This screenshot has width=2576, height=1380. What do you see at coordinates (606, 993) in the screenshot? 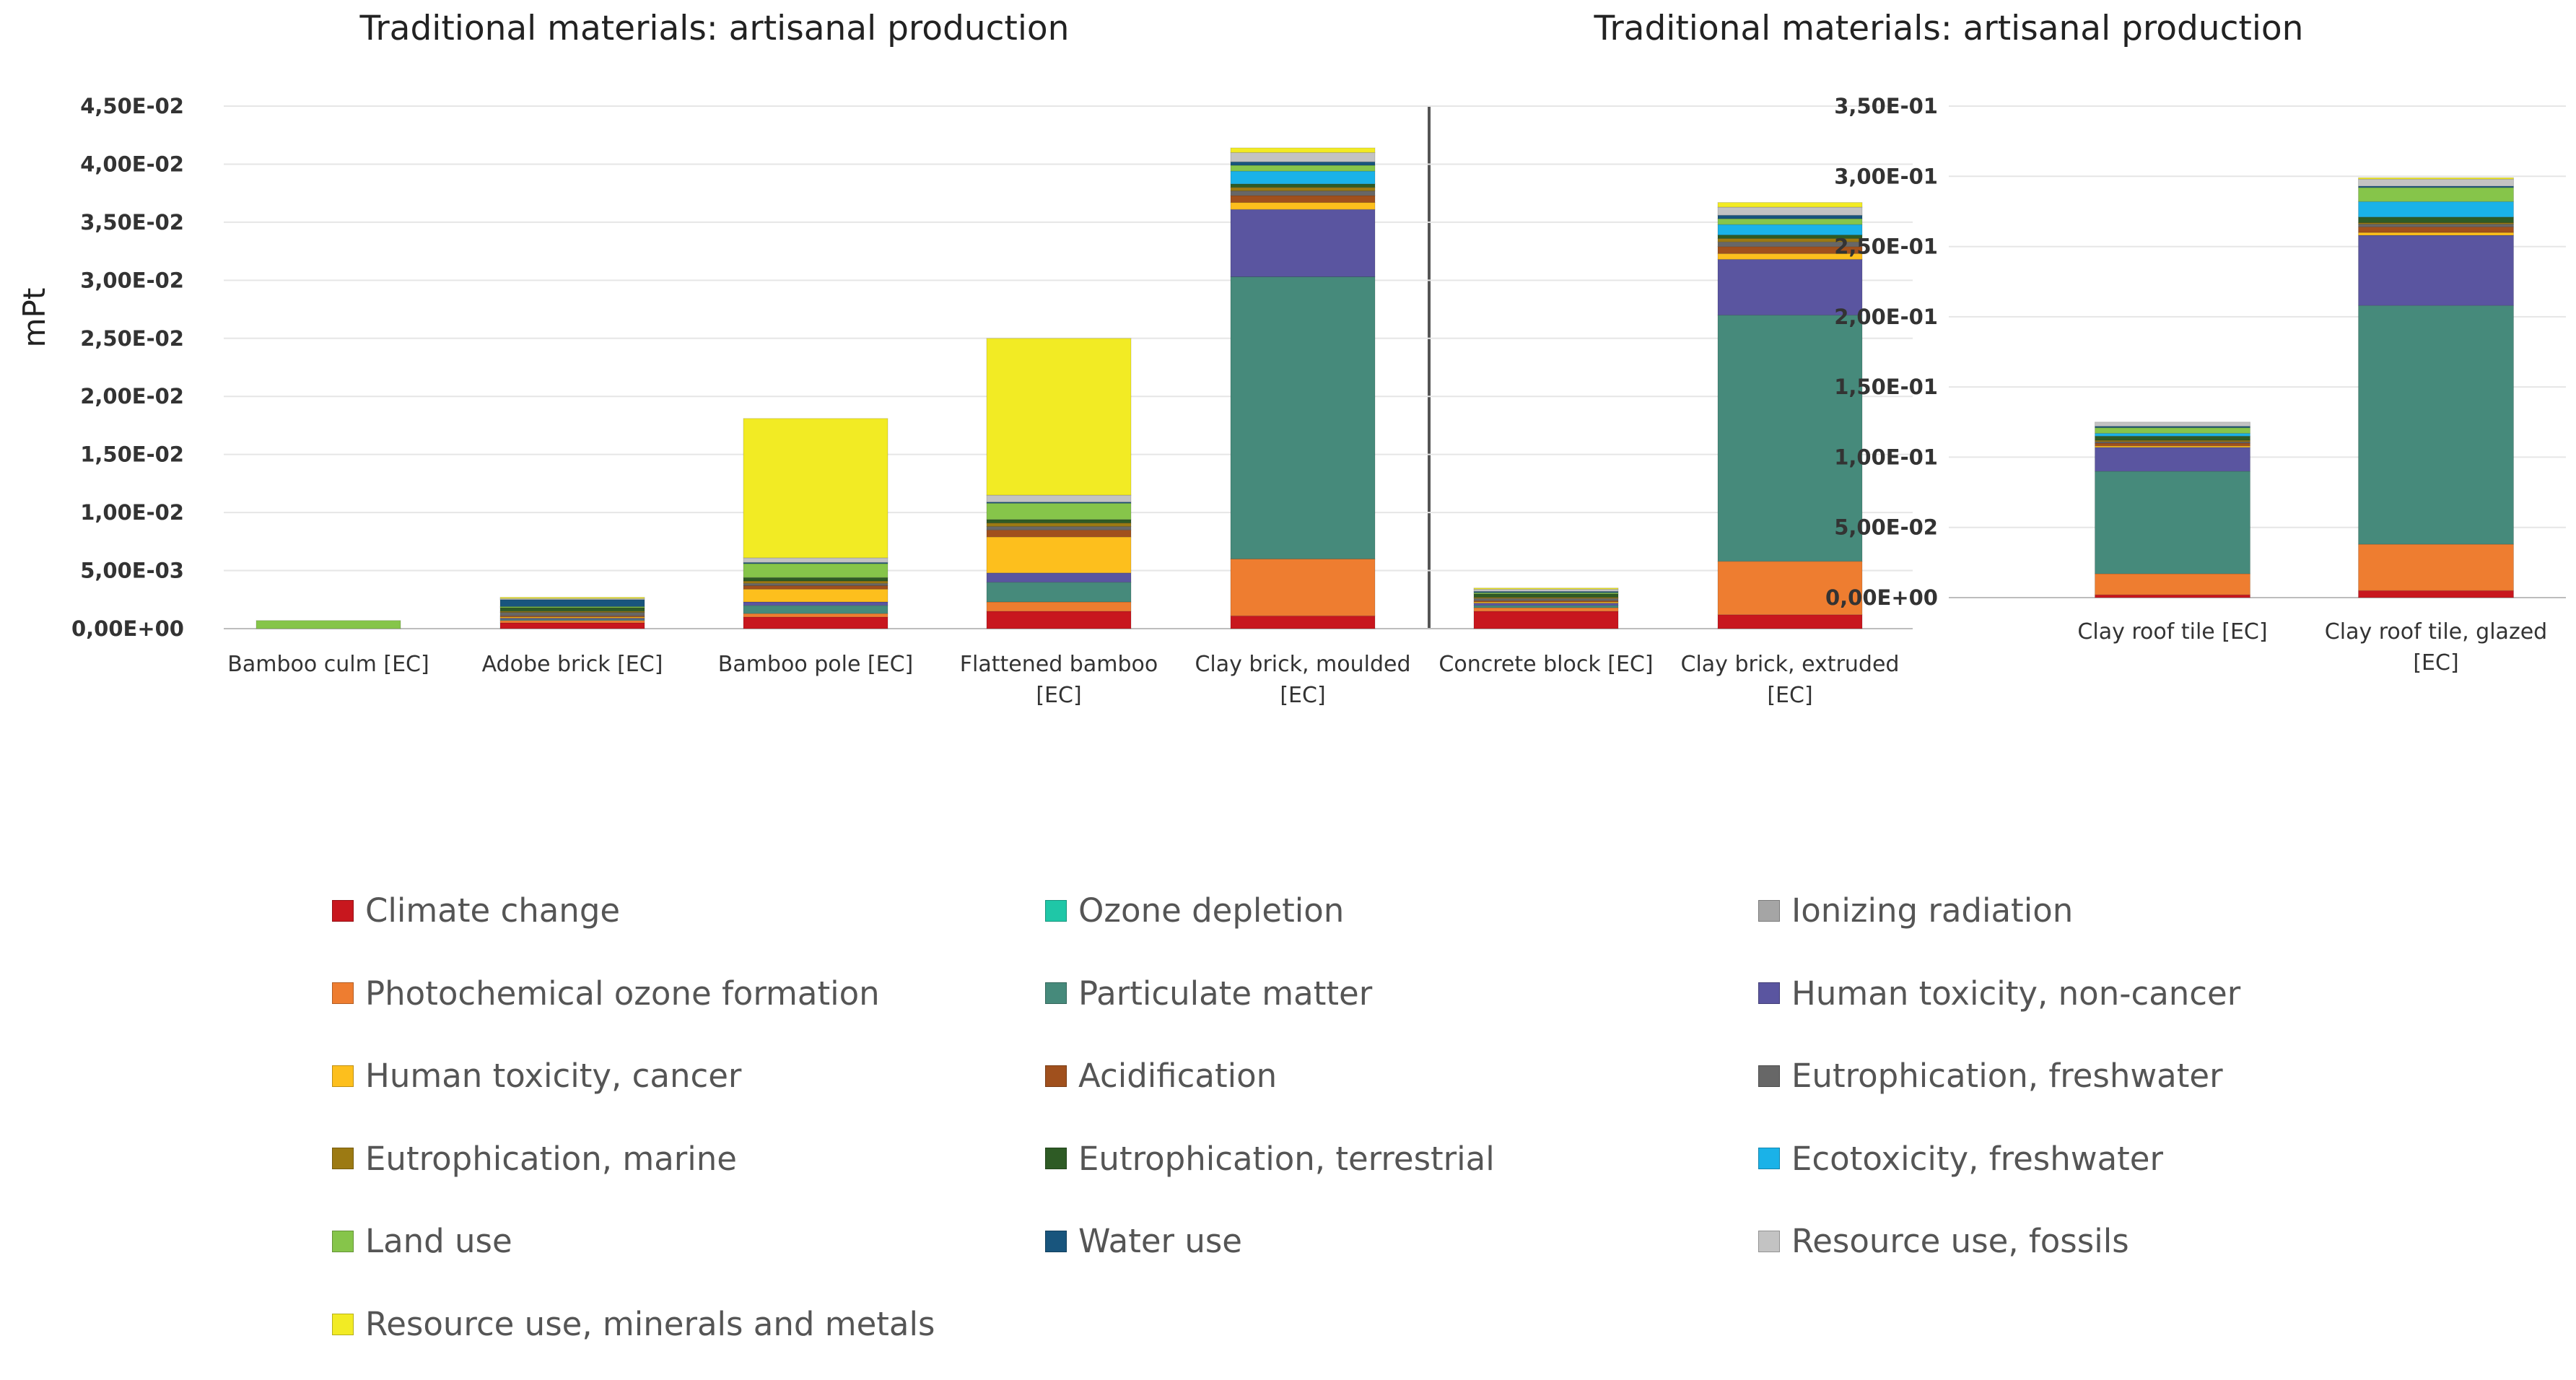
I see `legend-item: Photochemical ozone formation` at bounding box center [606, 993].